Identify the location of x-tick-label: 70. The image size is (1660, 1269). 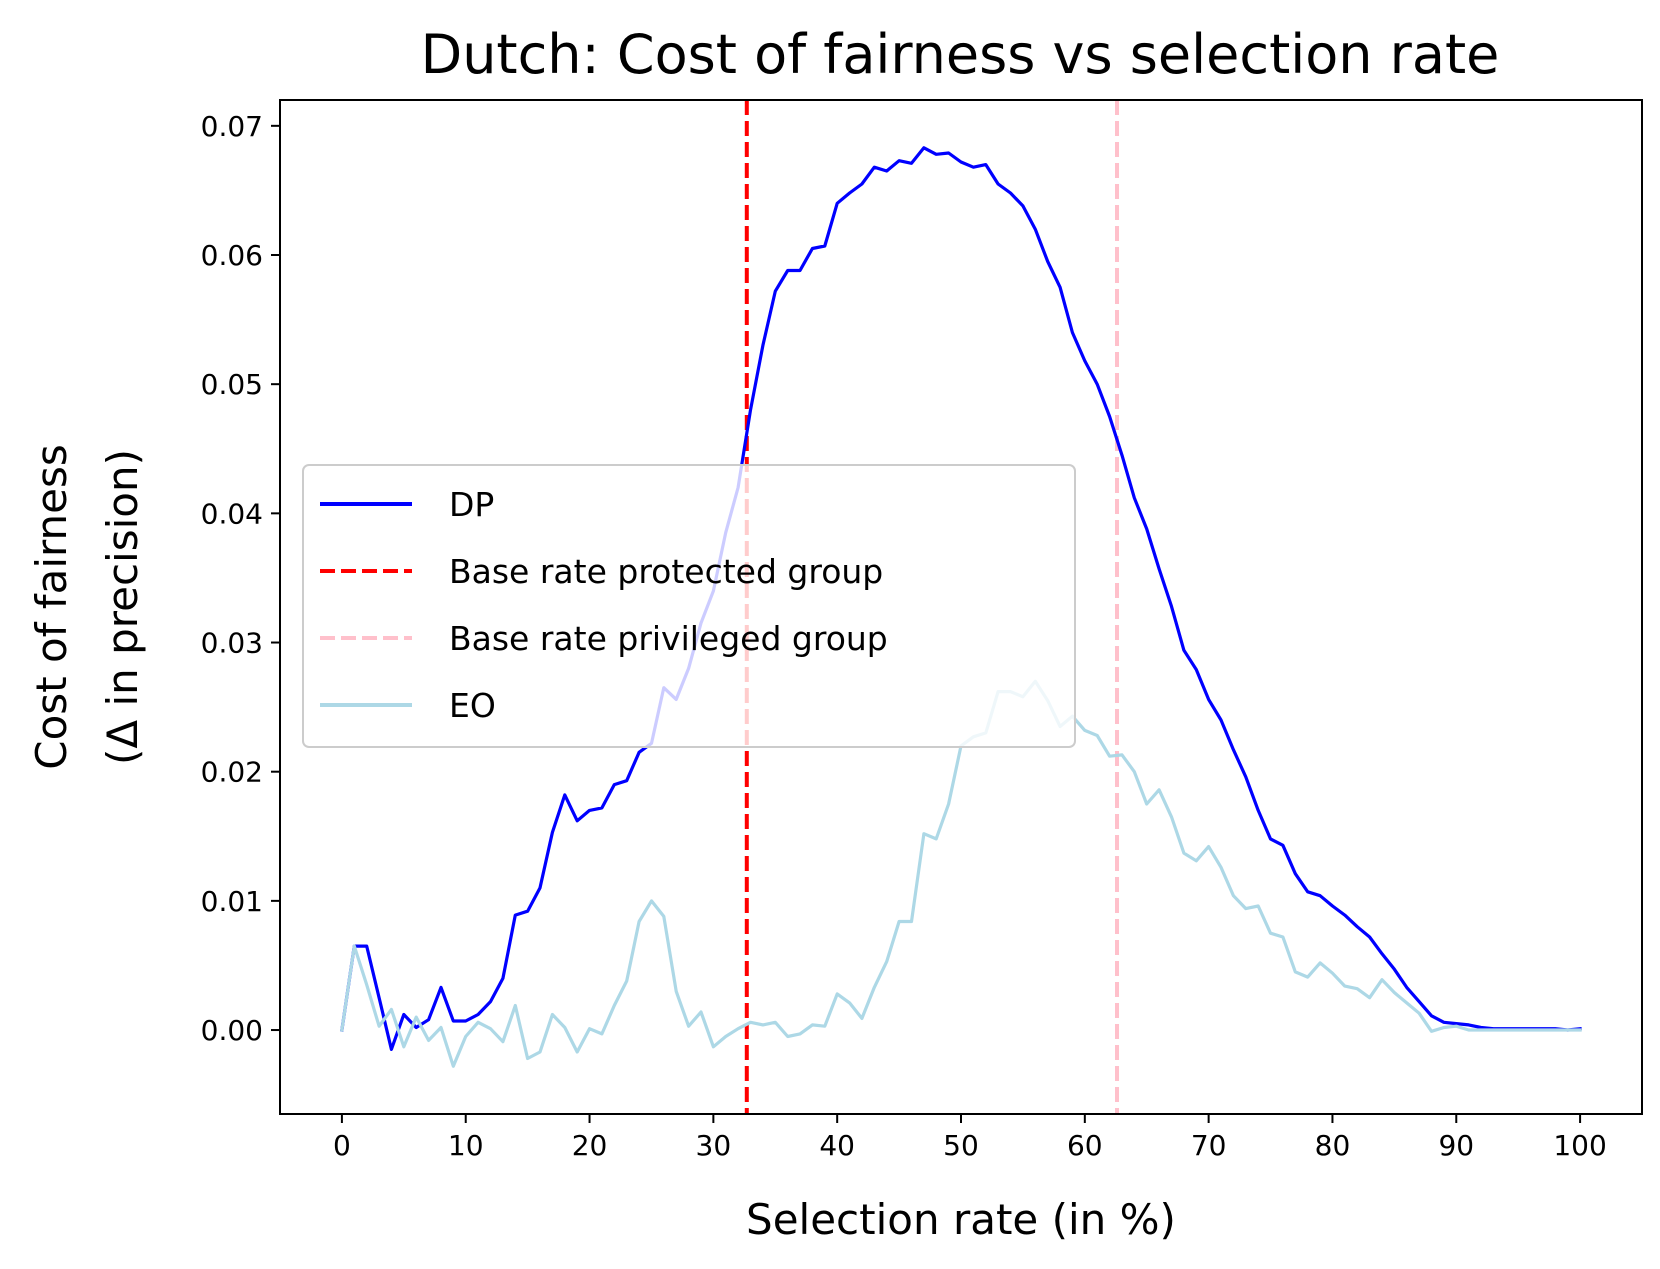
(1209, 1145).